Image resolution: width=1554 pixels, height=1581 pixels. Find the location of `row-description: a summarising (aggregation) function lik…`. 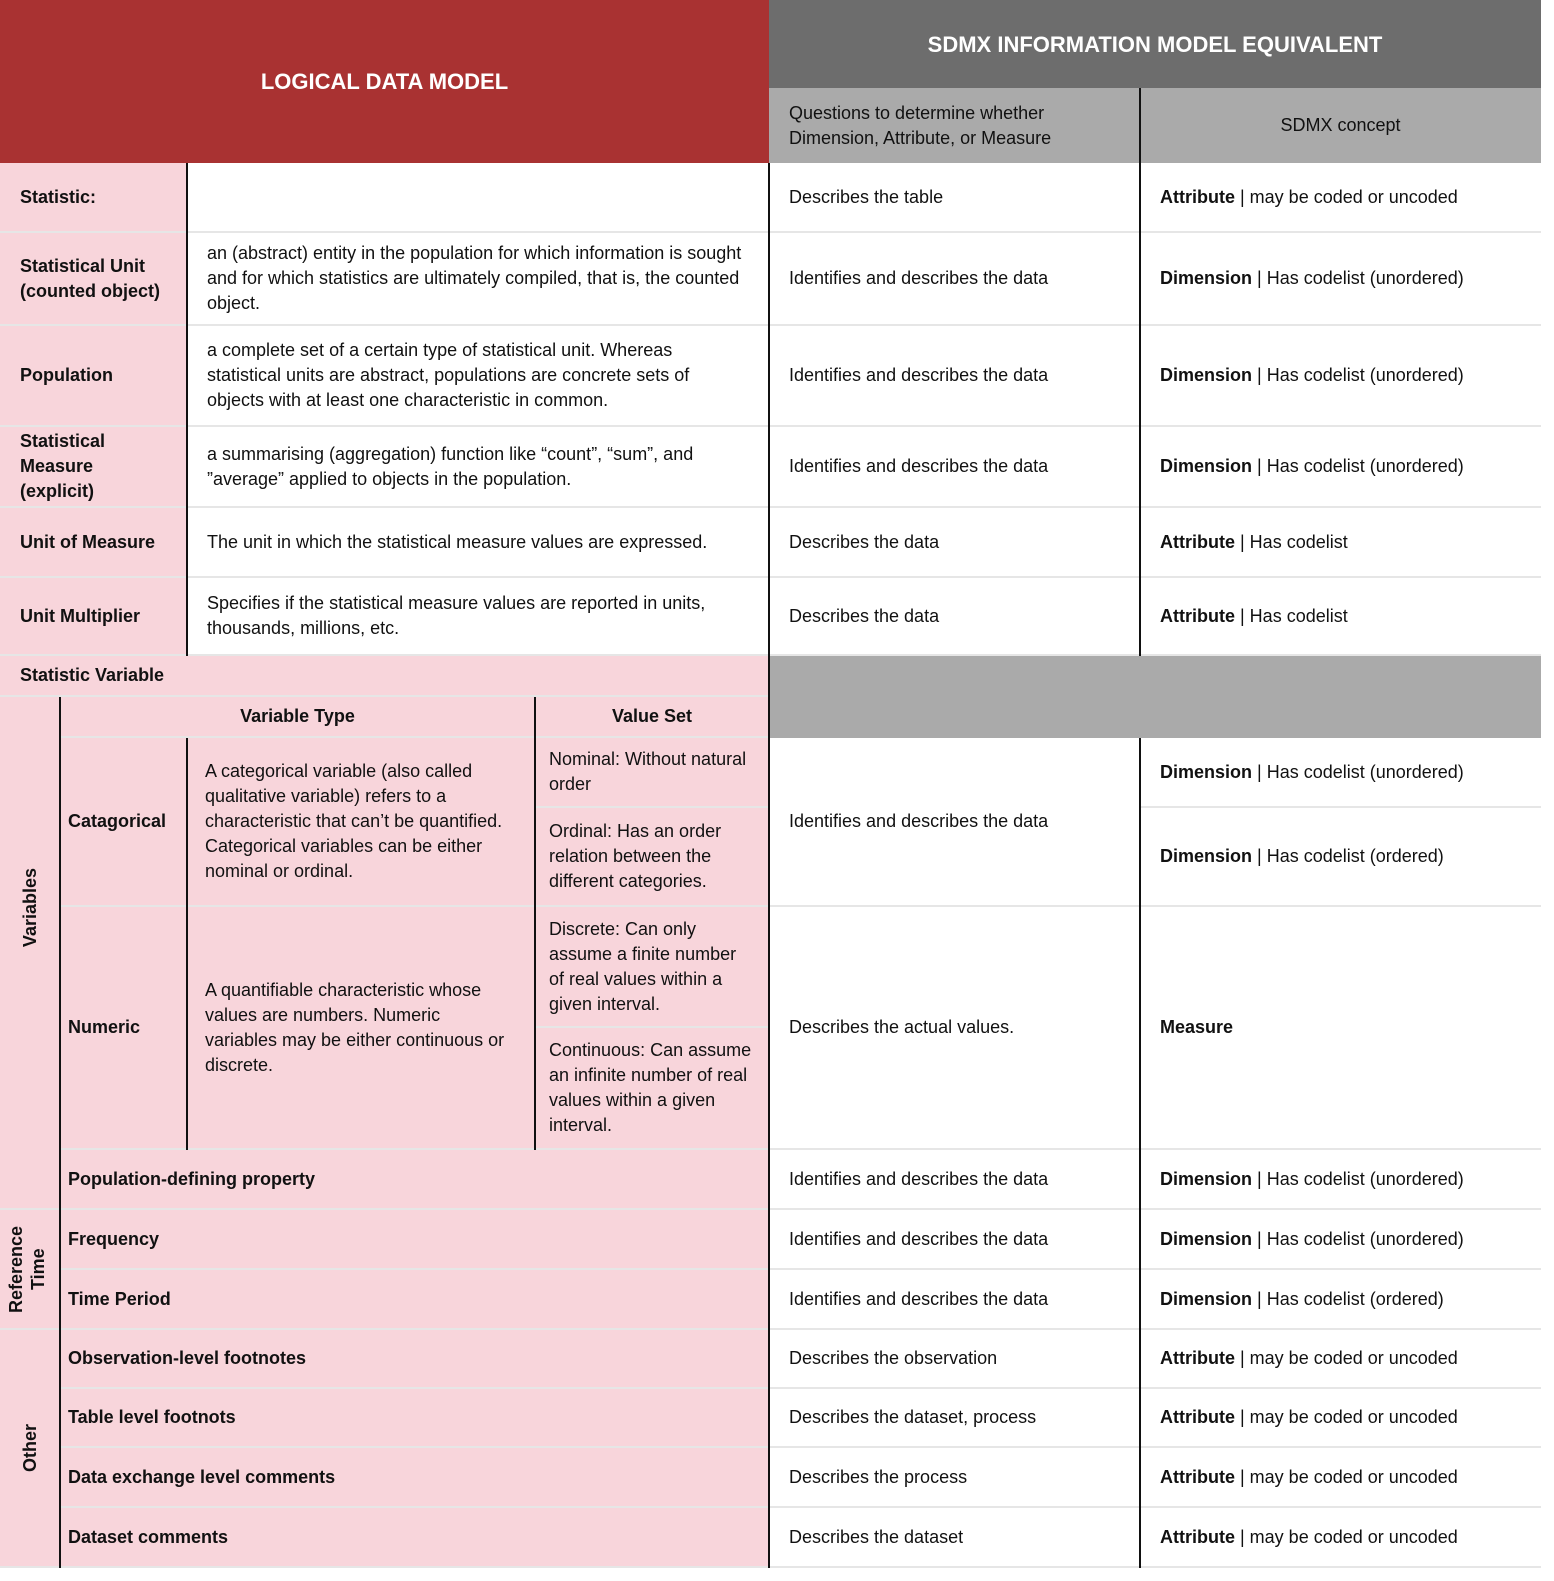

row-description: a summarising (aggregation) function lik… is located at coordinates (478, 467).